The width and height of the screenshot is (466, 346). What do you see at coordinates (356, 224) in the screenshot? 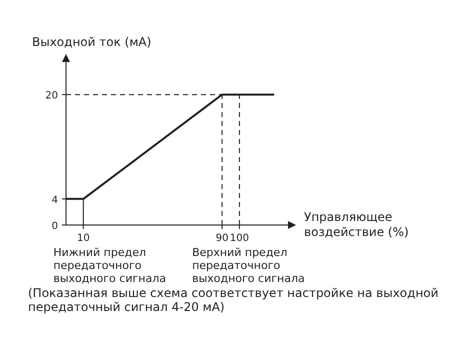
I see `x-axis-title: Управляющее воздействие (%)` at bounding box center [356, 224].